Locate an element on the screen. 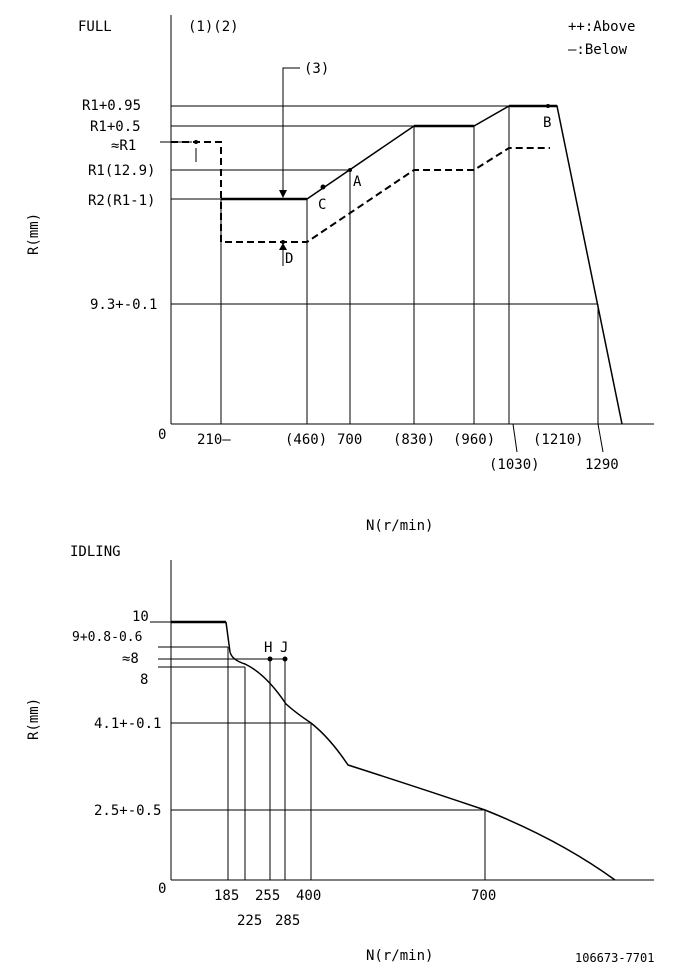 The image size is (681, 979). full-ylabel: R(mm) is located at coordinates (34, 234).